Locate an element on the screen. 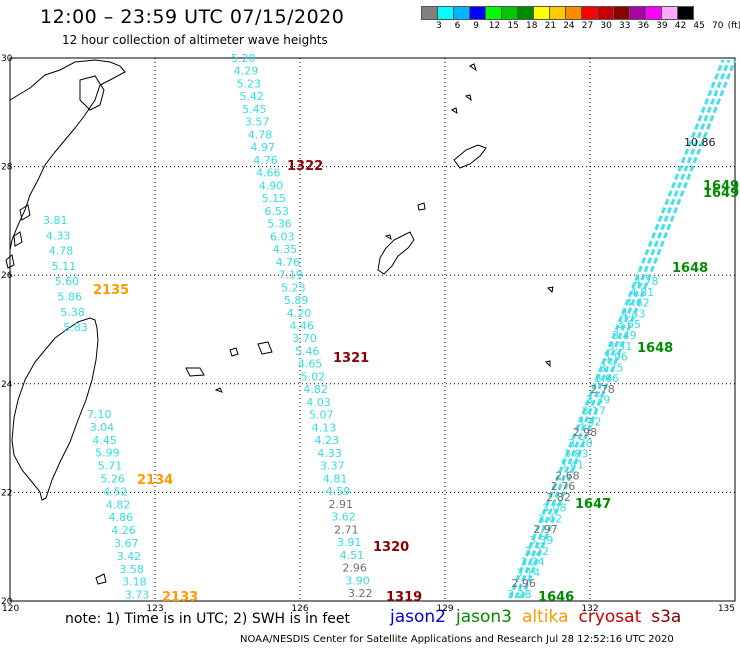 This screenshot has width=740, height=650. swh-value-s3a: 4.90 is located at coordinates (271, 185).